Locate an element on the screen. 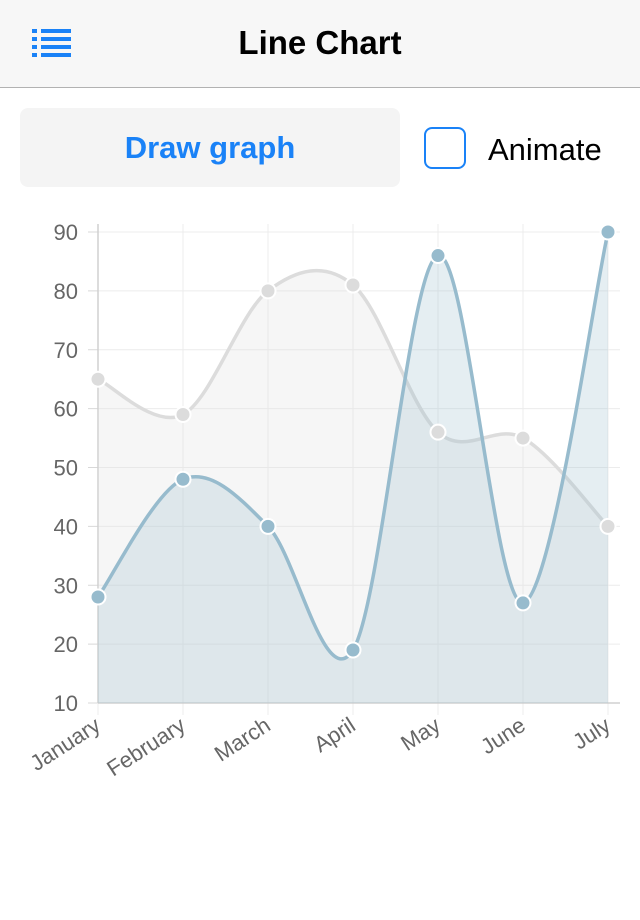 This screenshot has height=920, width=640. x-tick-label: April is located at coordinates (334, 734).